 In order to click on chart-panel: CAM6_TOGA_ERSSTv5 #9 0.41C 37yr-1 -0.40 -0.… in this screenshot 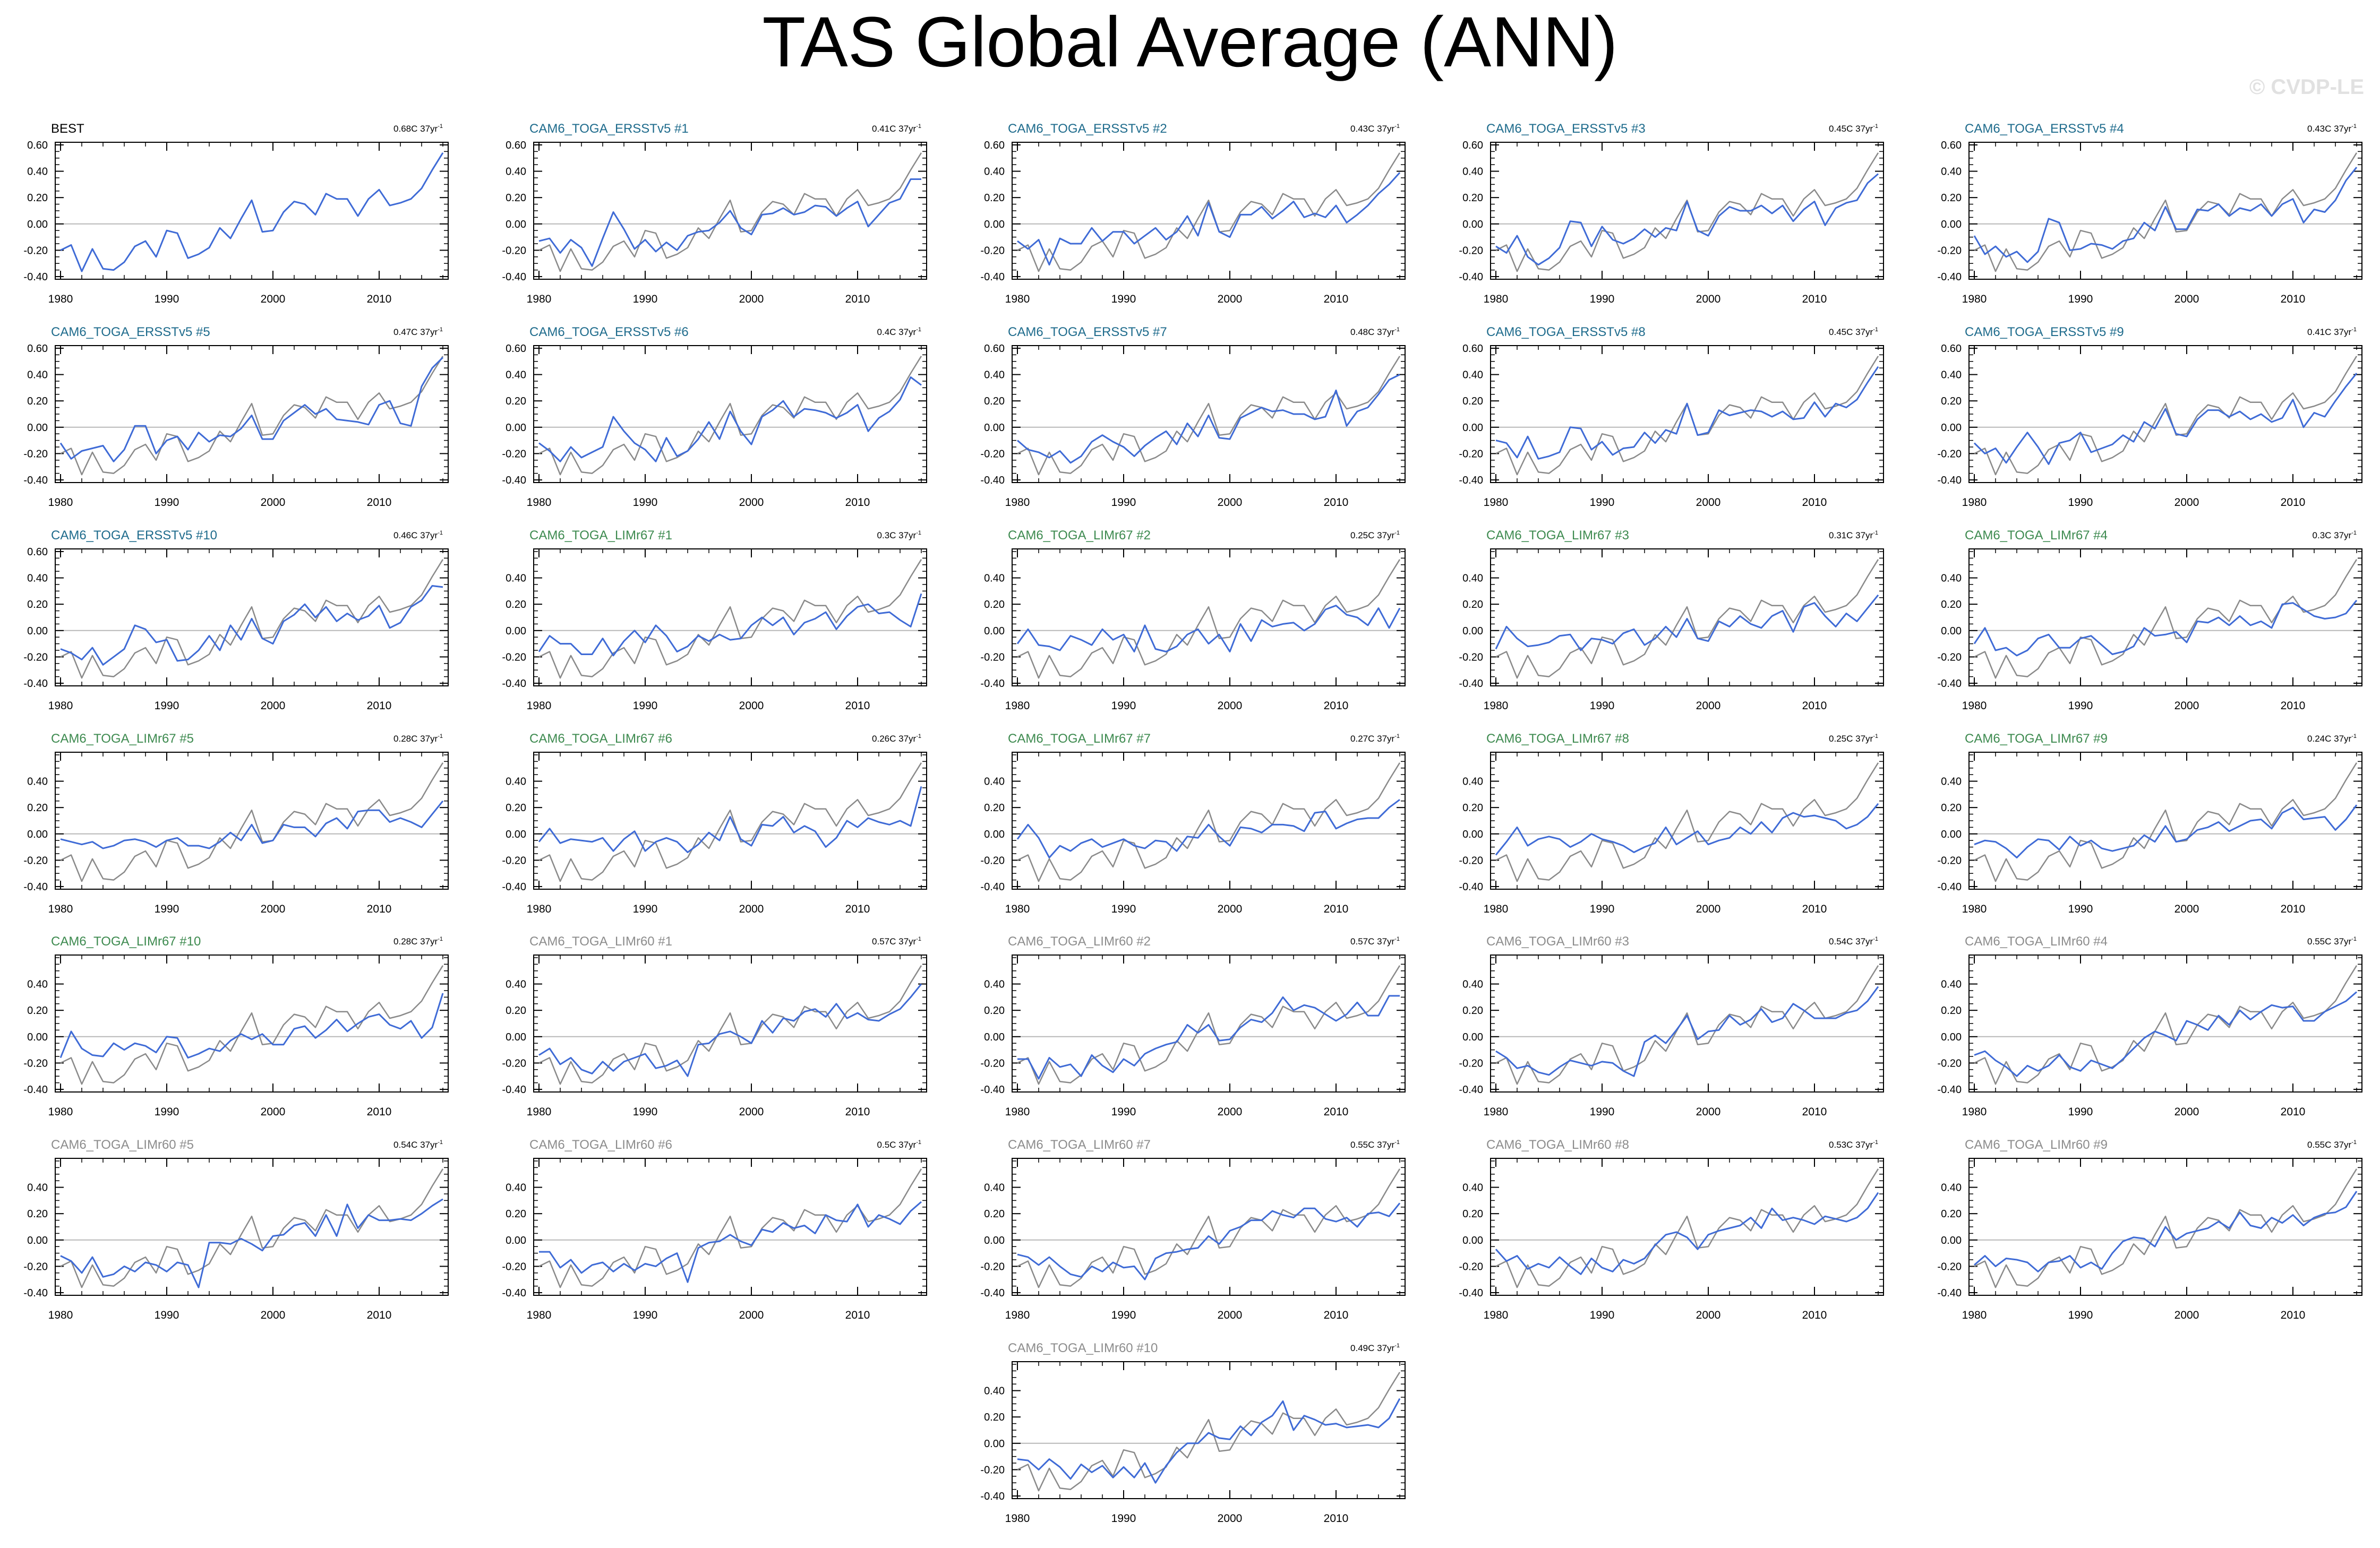, I will do `click(2149, 417)`.